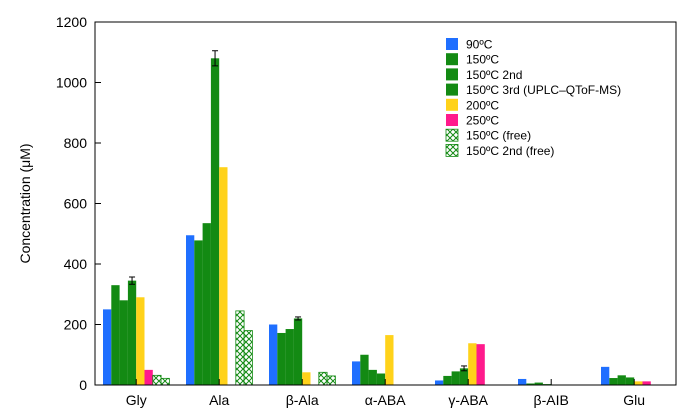 The height and width of the screenshot is (409, 681). I want to click on legend-label: 200ºC, so click(482, 105).